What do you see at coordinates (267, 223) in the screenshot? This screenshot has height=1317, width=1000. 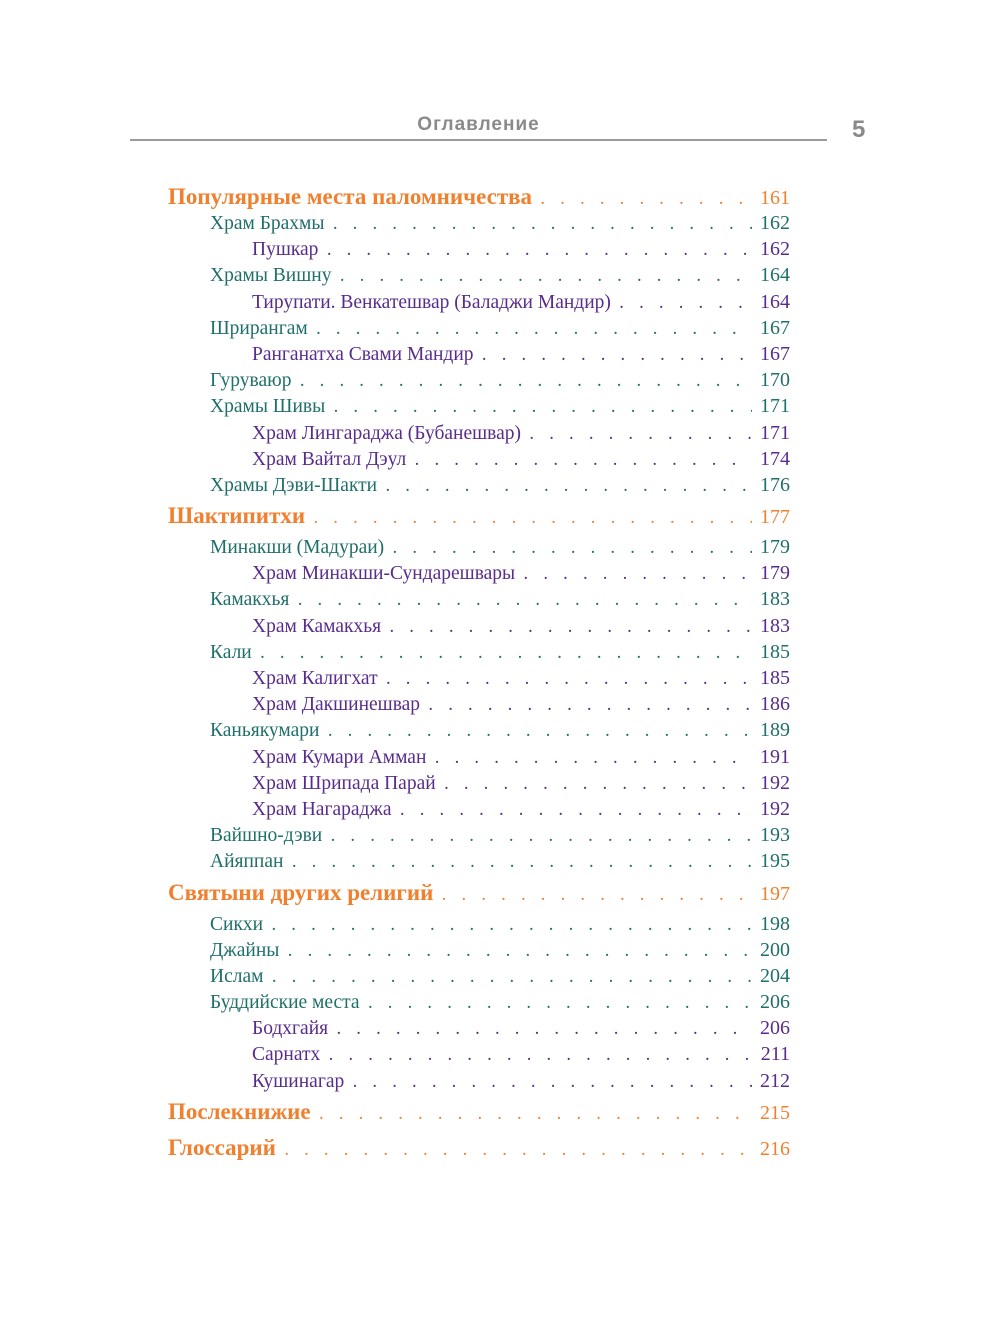 I see `toc-entry-label: Храм Брахмы` at bounding box center [267, 223].